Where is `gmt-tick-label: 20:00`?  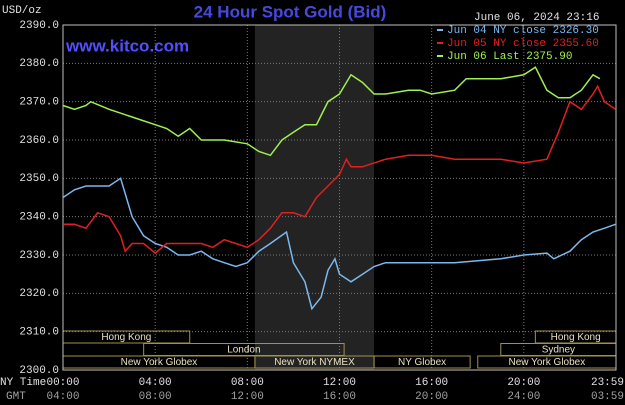 gmt-tick-label: 20:00 is located at coordinates (431, 397).